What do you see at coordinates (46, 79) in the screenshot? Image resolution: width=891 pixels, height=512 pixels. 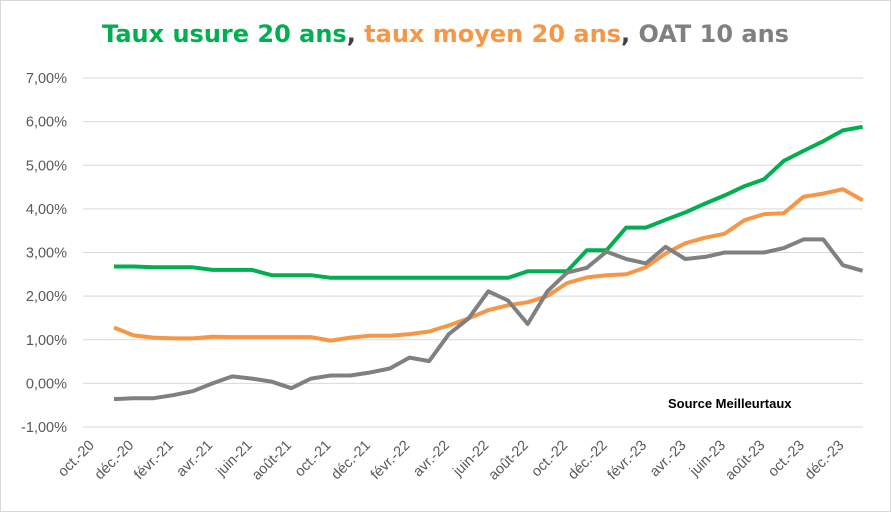 I see `y-tick-label: 7,00%` at bounding box center [46, 79].